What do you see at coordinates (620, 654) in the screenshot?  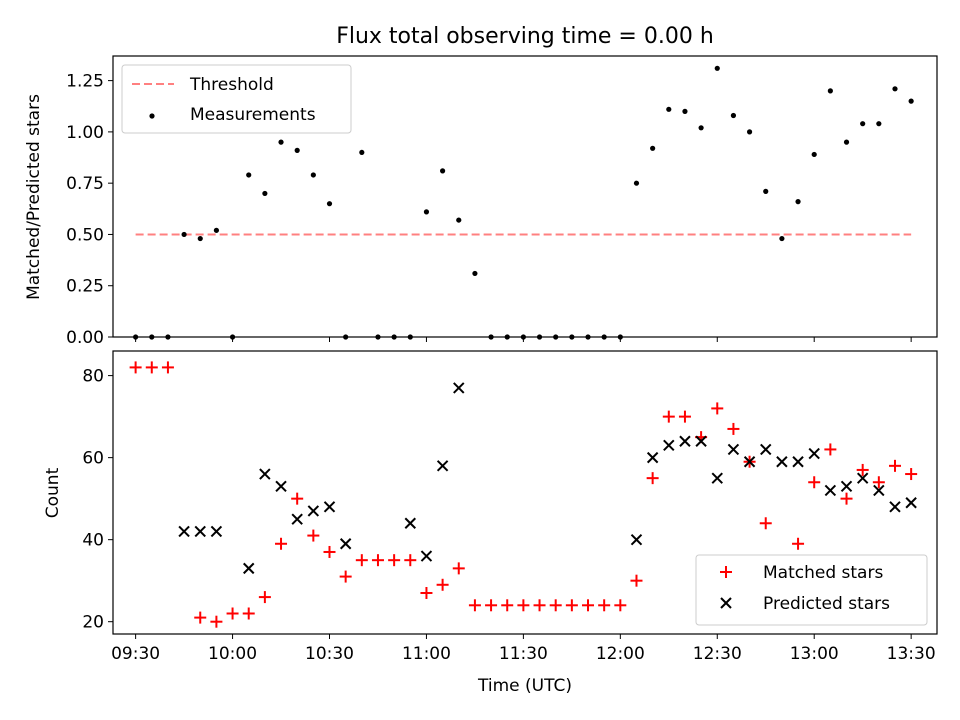 I see `bottom-x-tick-label: 12:00` at bounding box center [620, 654].